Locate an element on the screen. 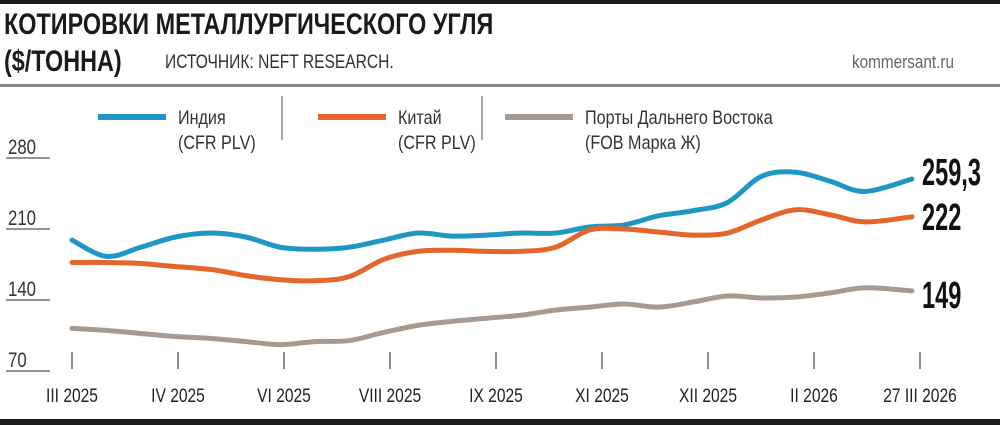 Image resolution: width=1000 pixels, height=425 pixels. legend-label: Индия is located at coordinates (202, 118).